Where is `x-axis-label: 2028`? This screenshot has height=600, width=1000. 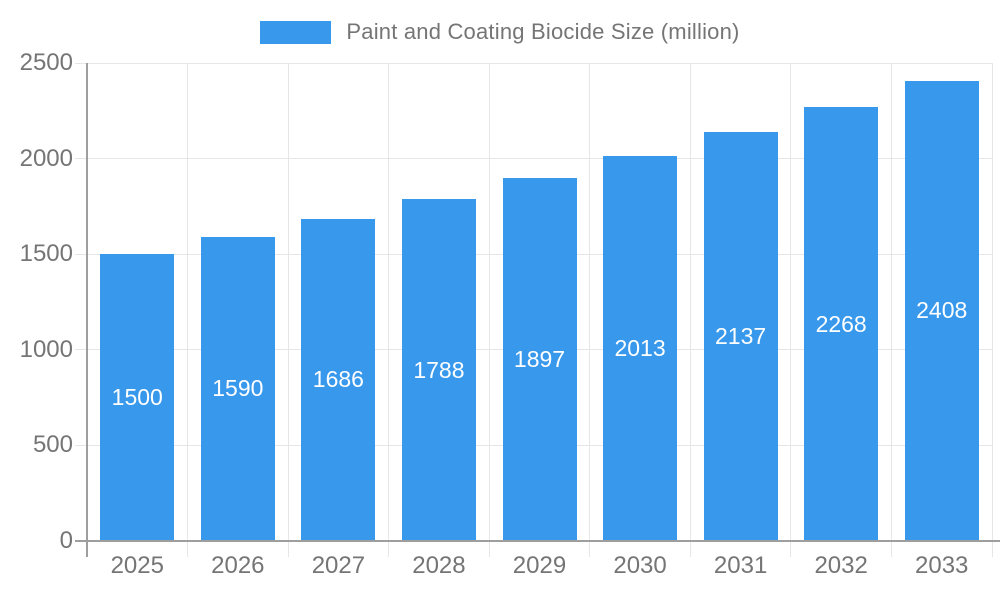
x-axis-label: 2028 is located at coordinates (439, 565).